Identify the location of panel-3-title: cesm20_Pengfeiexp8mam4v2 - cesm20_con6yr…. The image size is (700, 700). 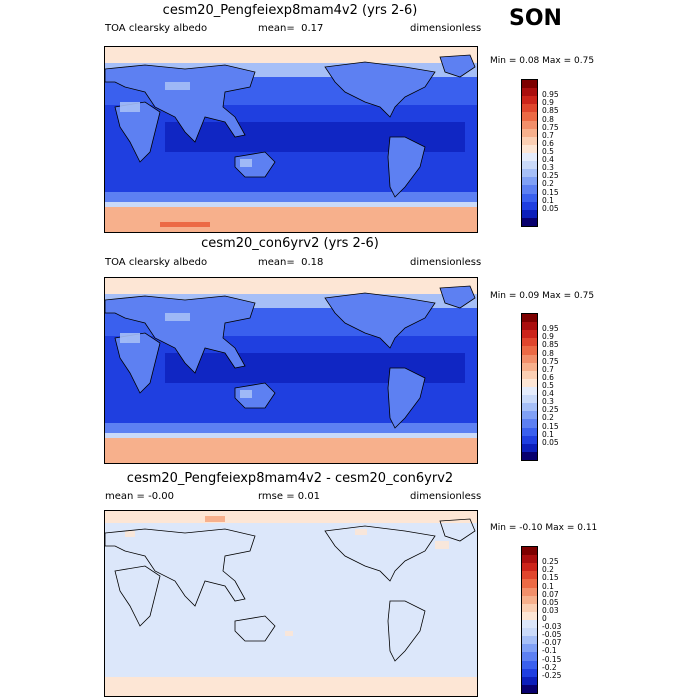
(290, 478).